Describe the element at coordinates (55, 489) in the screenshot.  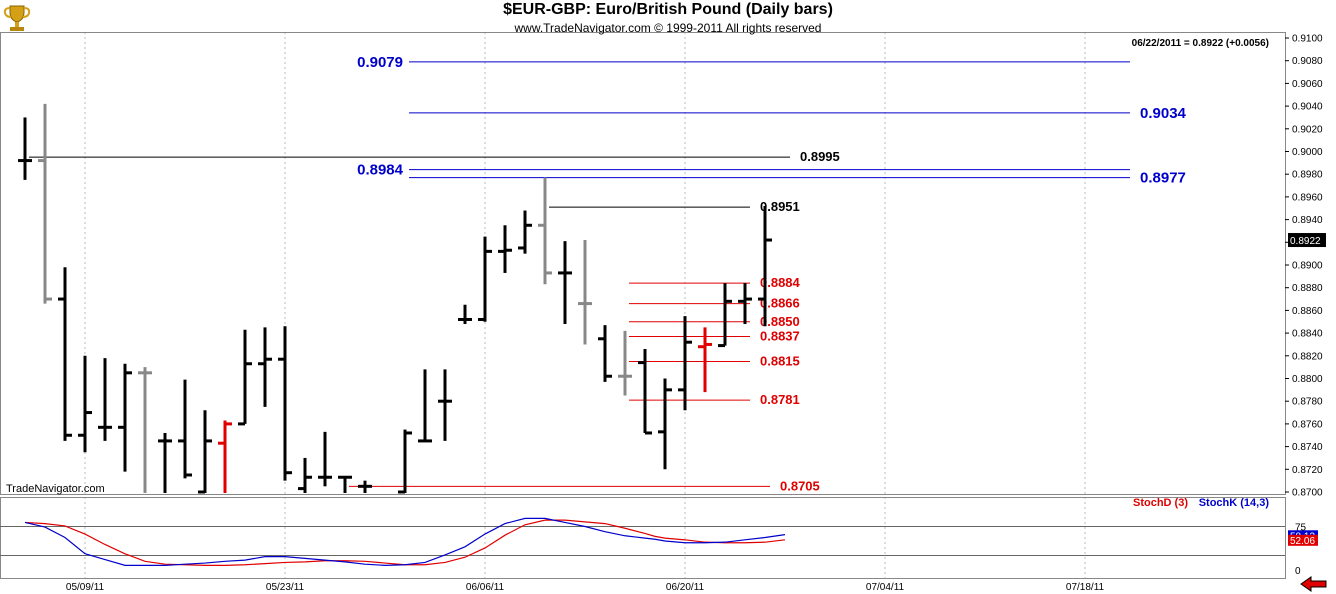
I see `watermark: TradeNavigator.com` at that location.